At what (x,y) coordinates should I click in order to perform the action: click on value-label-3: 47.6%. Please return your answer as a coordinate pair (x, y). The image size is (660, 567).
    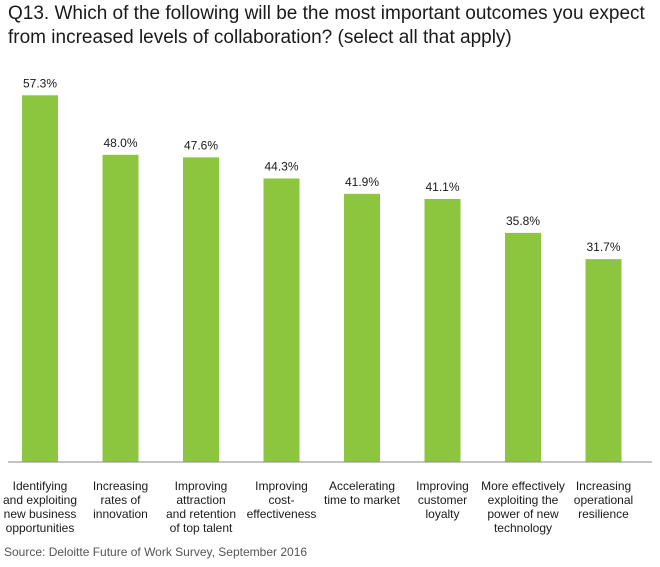
    Looking at the image, I should click on (201, 145).